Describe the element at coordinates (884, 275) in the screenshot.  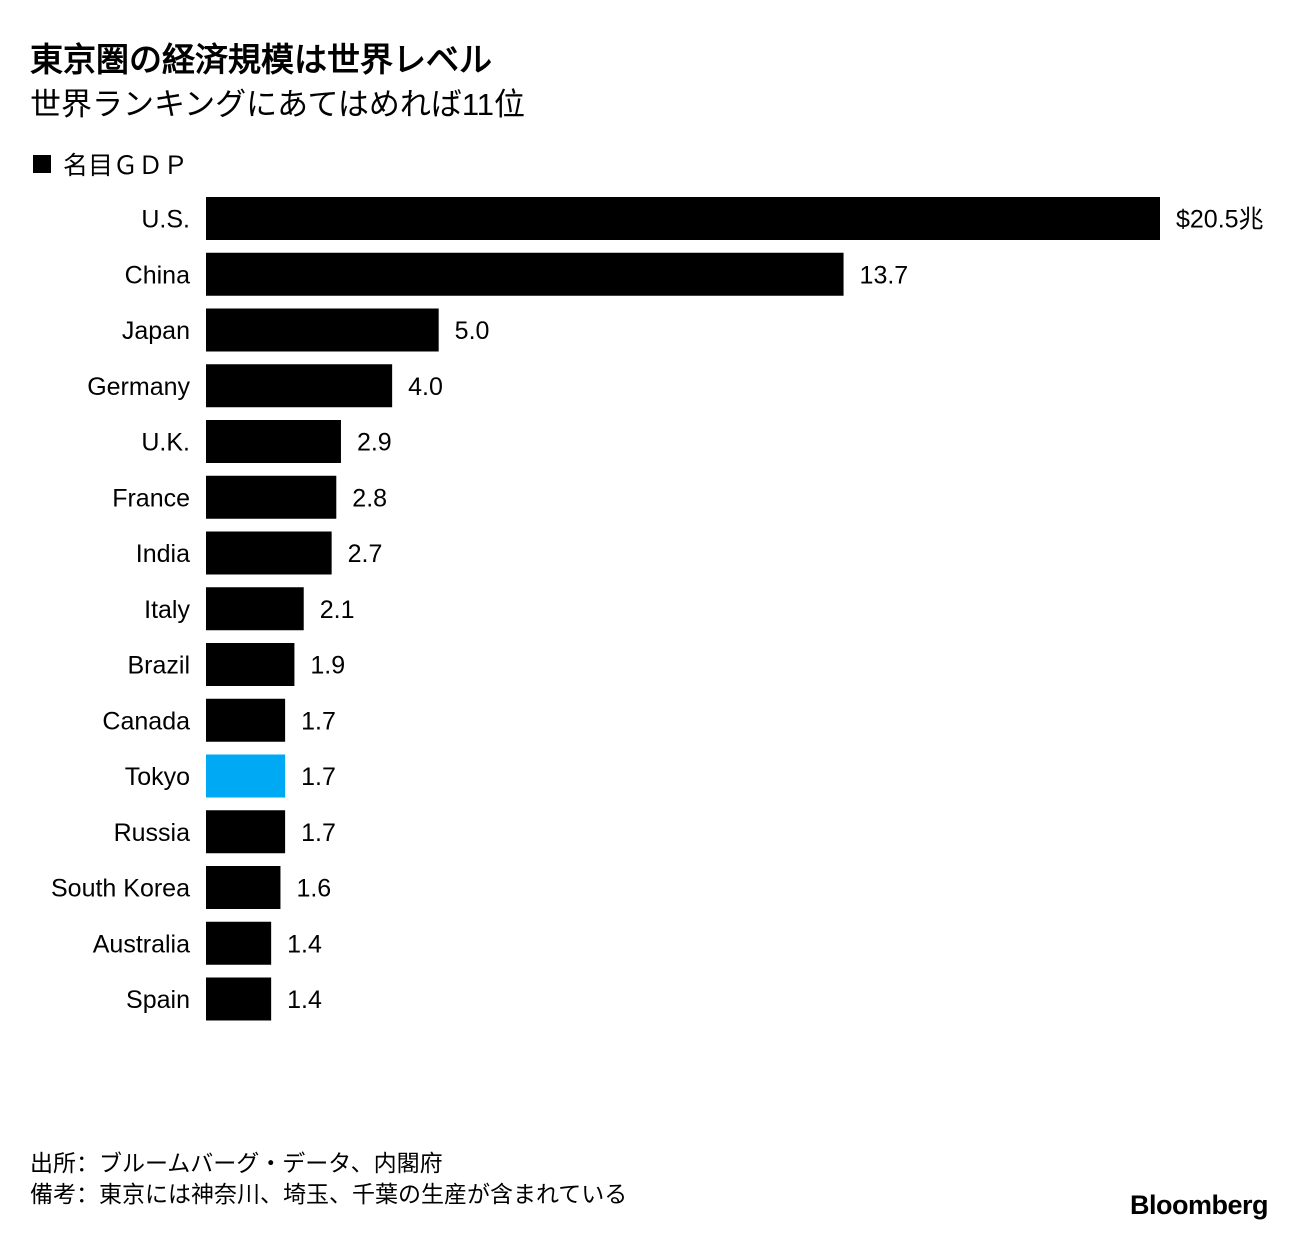
I see `value-label: 13.7` at that location.